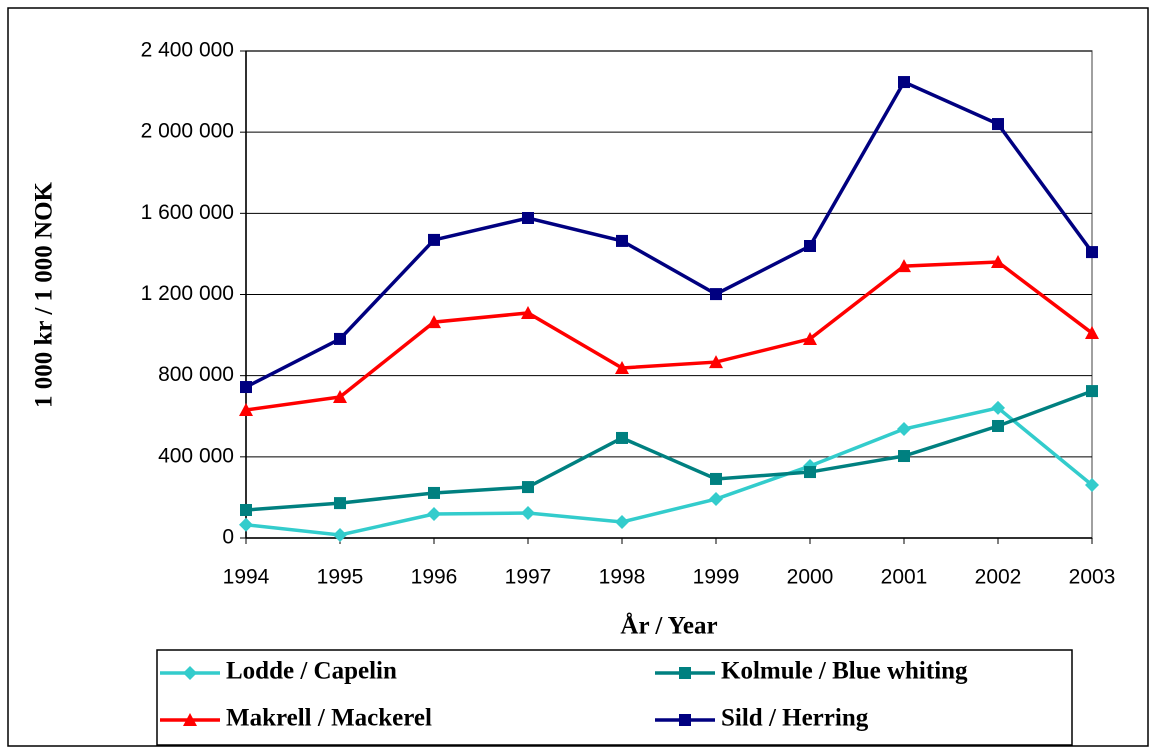  Describe the element at coordinates (998, 577) in the screenshot. I see `x-tick-label: 2002` at that location.